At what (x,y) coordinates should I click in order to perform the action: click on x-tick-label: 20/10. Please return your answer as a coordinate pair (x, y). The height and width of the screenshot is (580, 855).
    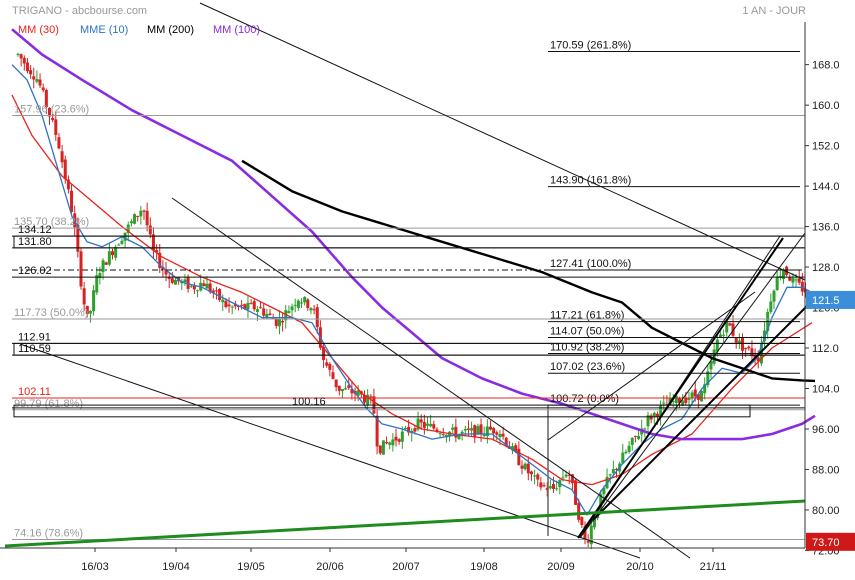
    Looking at the image, I should click on (640, 567).